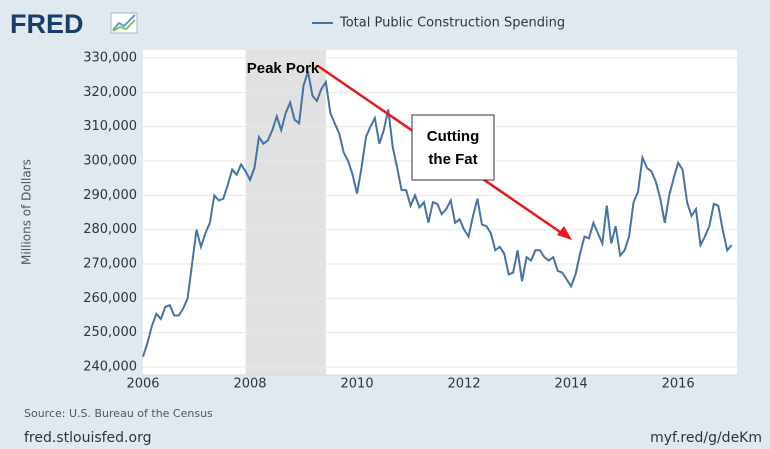 This screenshot has width=770, height=449. What do you see at coordinates (27, 212) in the screenshot?
I see `y-axis-label: Millions of Dollars` at bounding box center [27, 212].